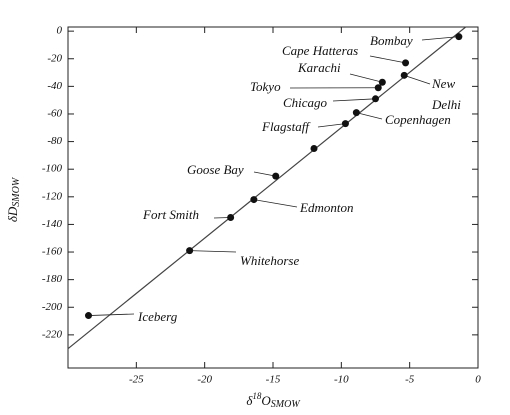  Describe the element at coordinates (320, 50) in the screenshot. I see `point-label: Cape Hatteras` at that location.